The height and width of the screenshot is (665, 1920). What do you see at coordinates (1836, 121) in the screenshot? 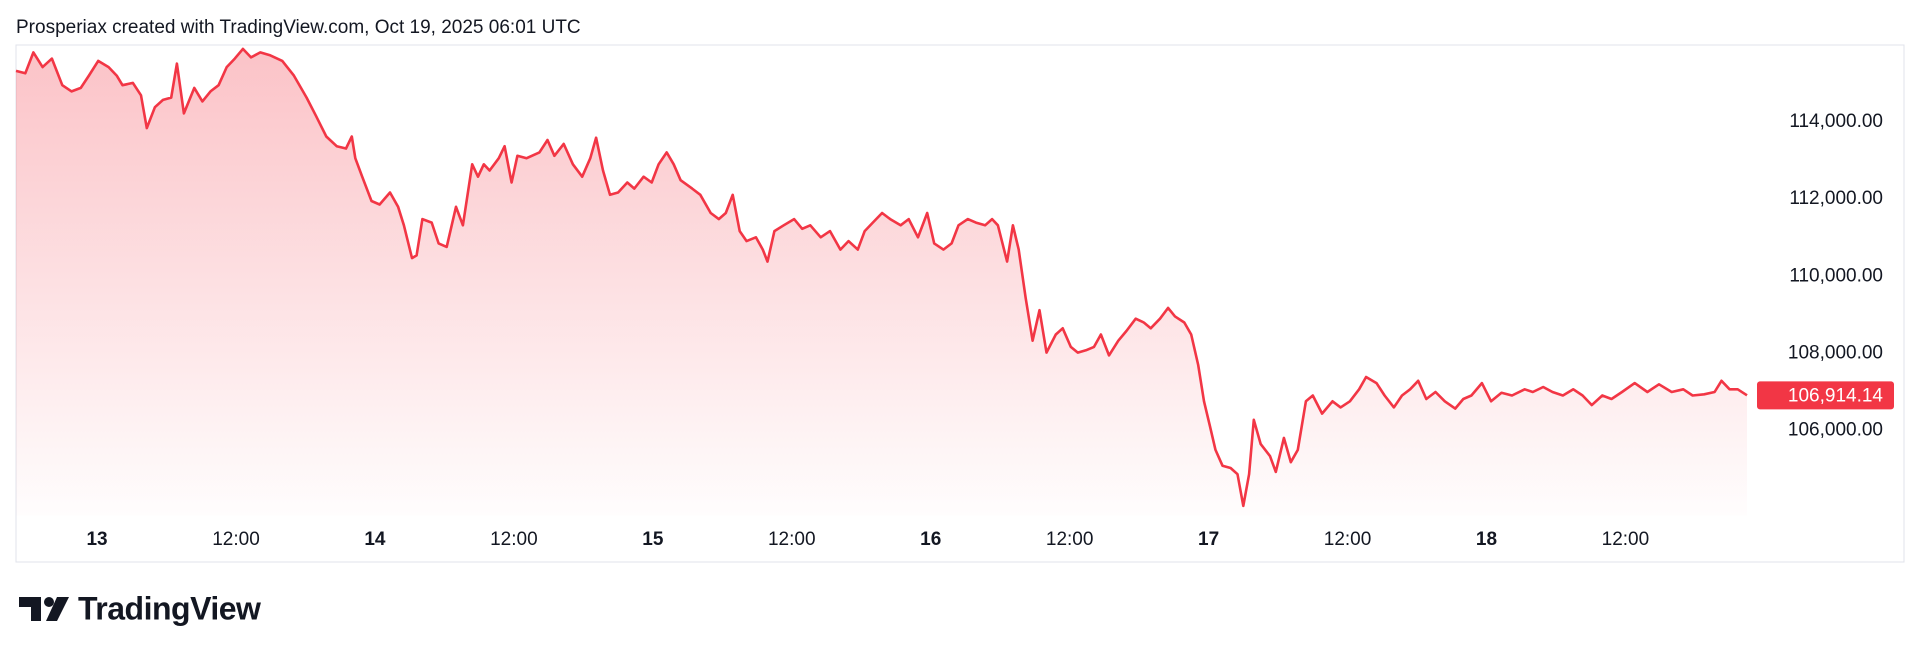
I see `y-tick-label: 114,000.00` at bounding box center [1836, 121].